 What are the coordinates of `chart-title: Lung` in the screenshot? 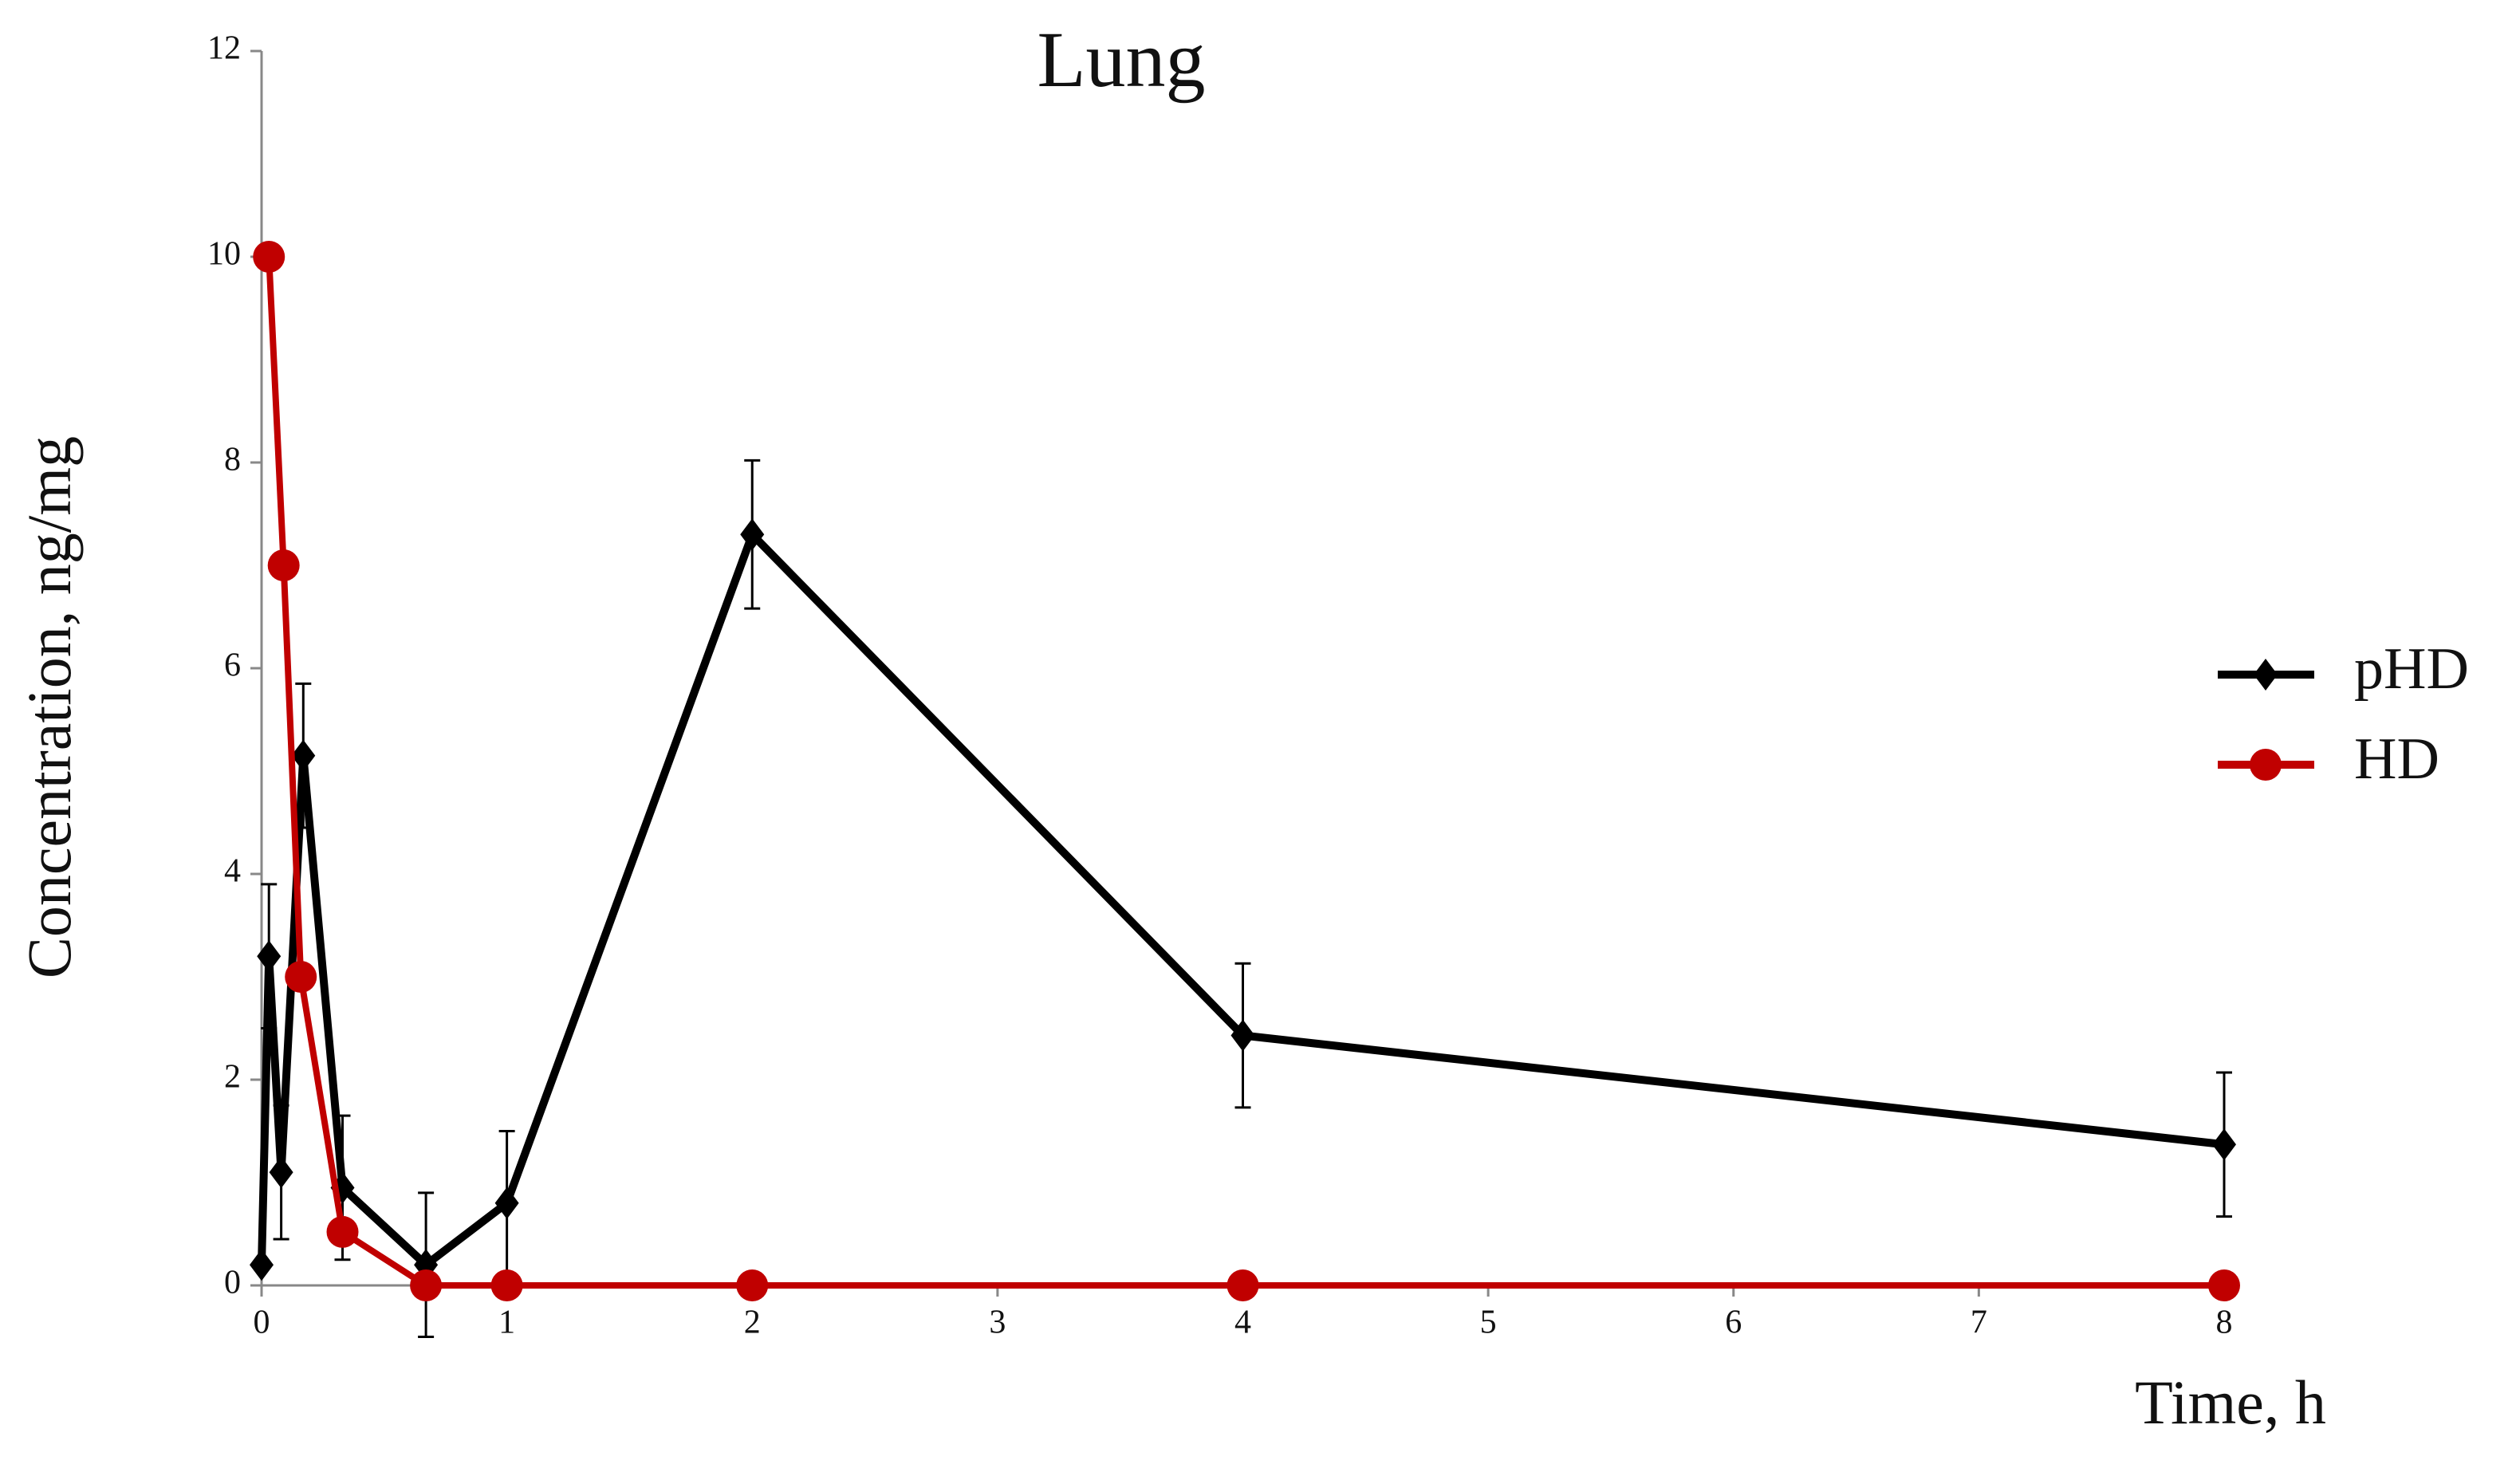 It's located at (1121, 59).